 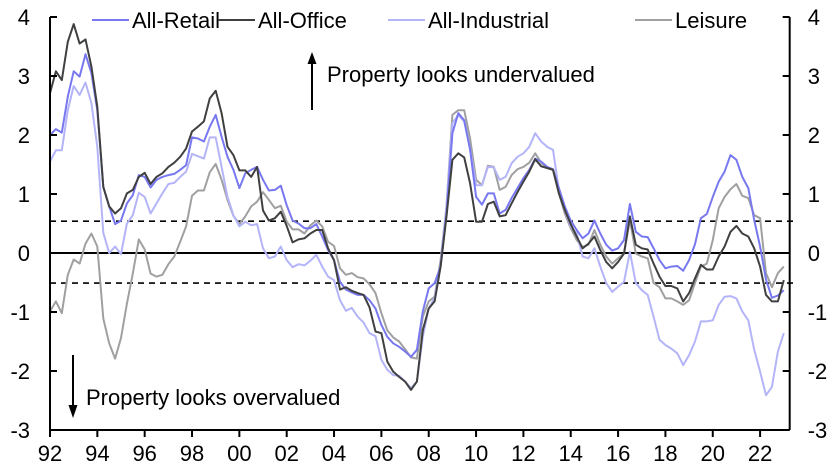 What do you see at coordinates (760, 453) in the screenshot?
I see `x-tick-label: 22` at bounding box center [760, 453].